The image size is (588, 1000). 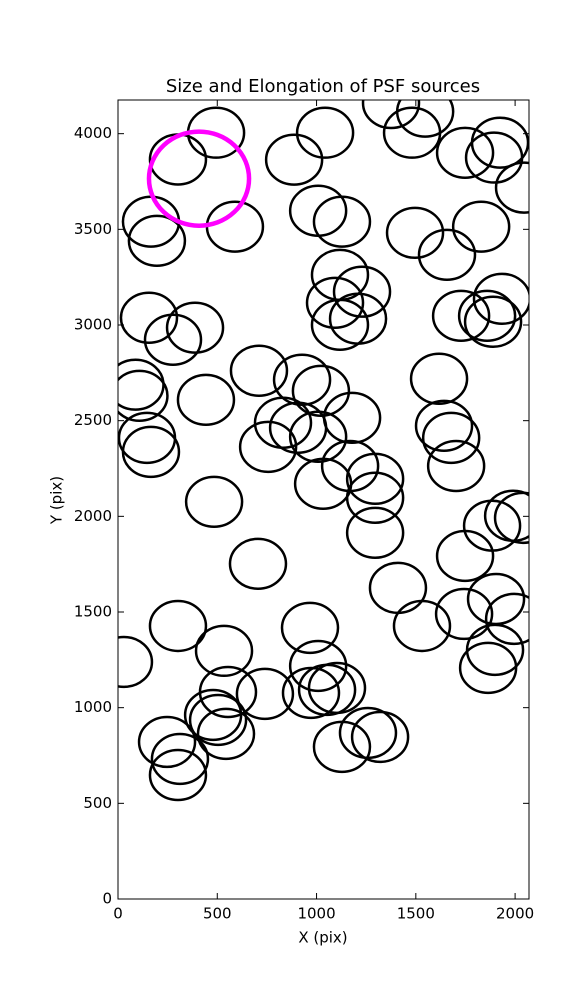 What do you see at coordinates (93, 516) in the screenshot?
I see `y-tick-label: 2000` at bounding box center [93, 516].